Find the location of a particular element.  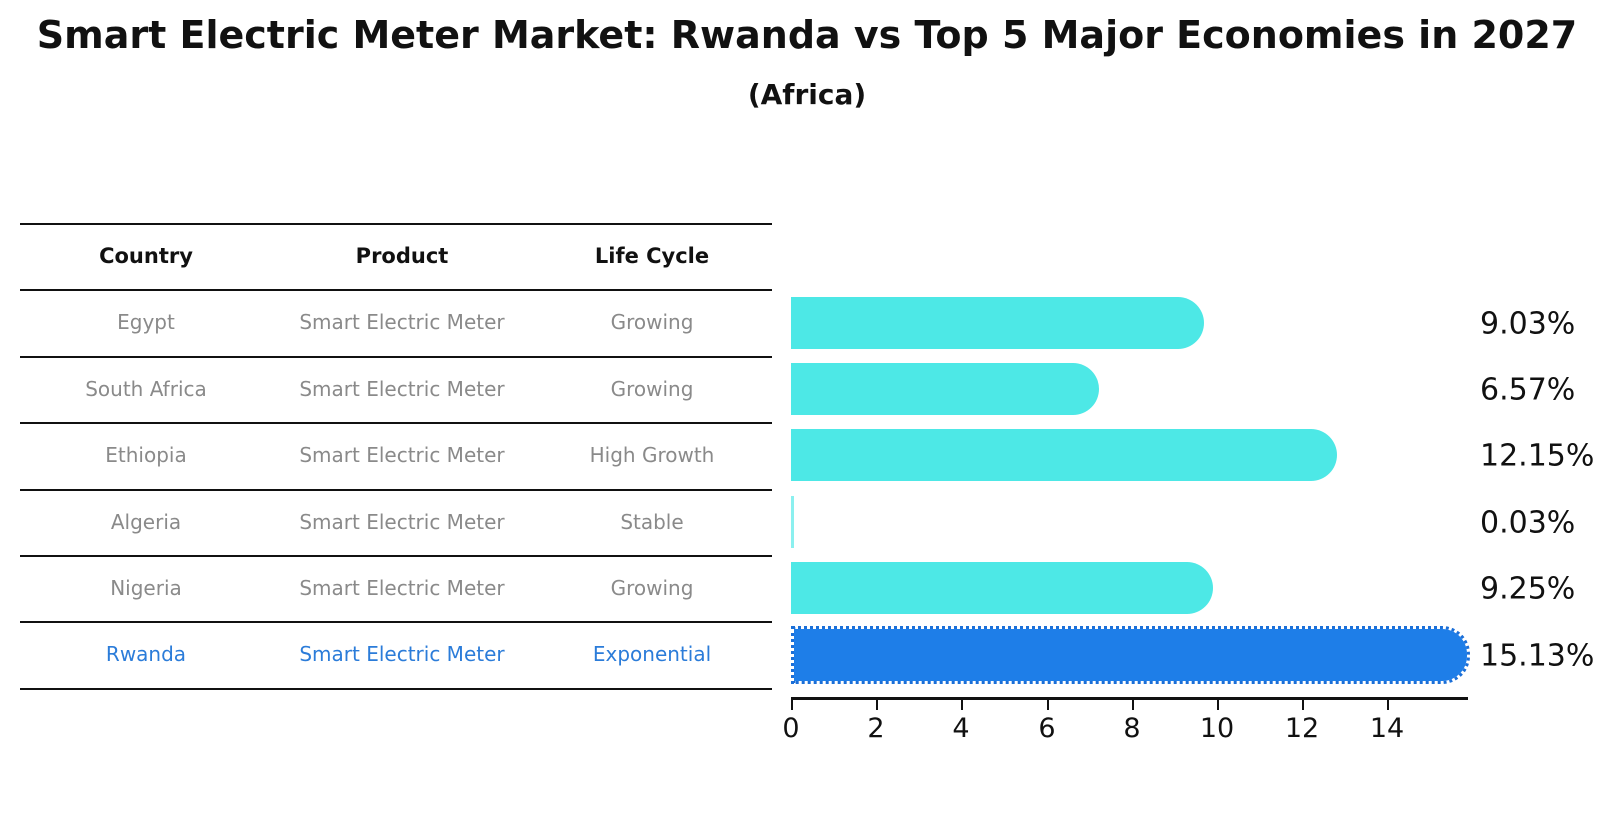

chart-subtitle: (Africa) is located at coordinates (807, 94).